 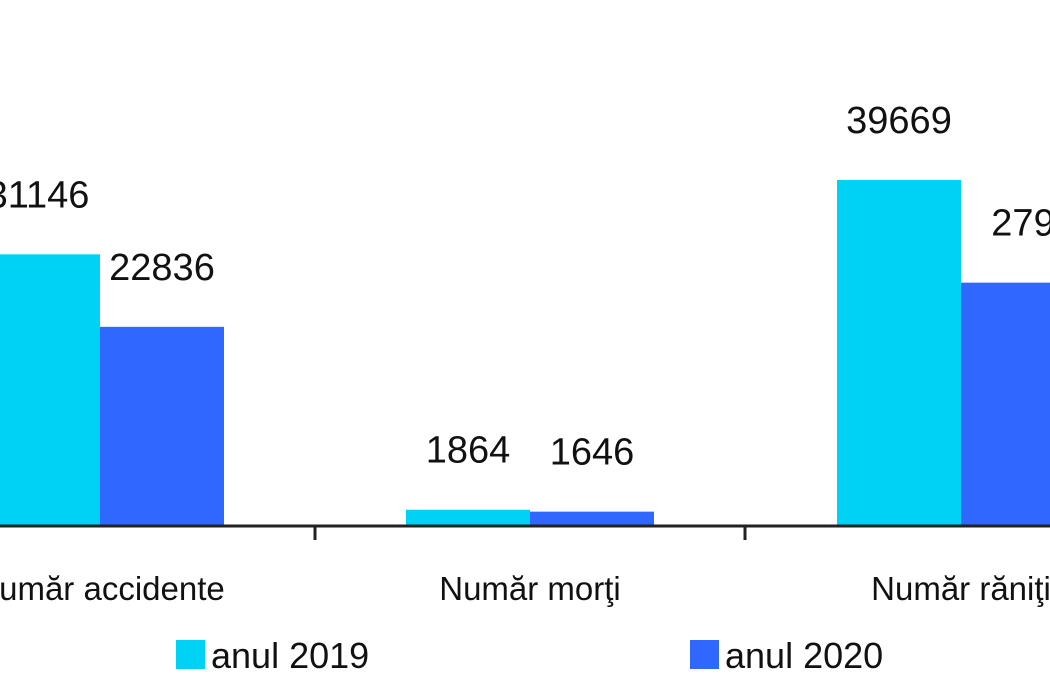 What do you see at coordinates (960, 588) in the screenshot?
I see `category-label-numar-raniti: Număr răniţi` at bounding box center [960, 588].